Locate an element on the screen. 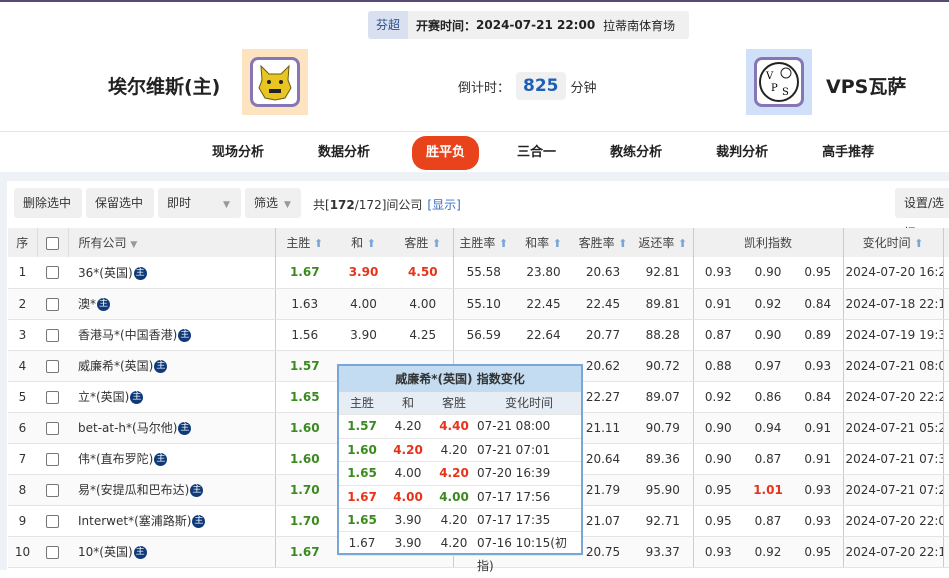  home-team-logo is located at coordinates (275, 82).